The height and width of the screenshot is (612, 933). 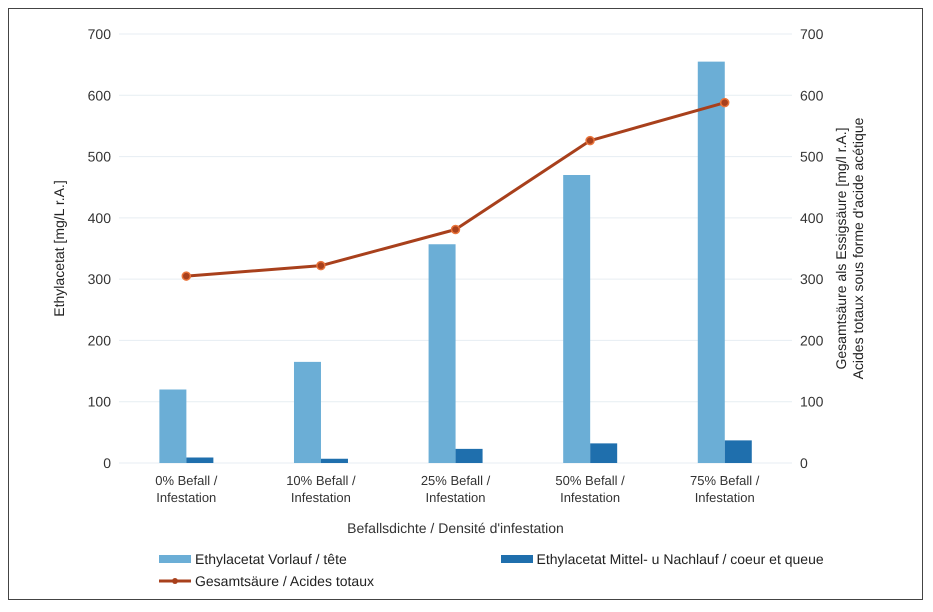 I want to click on x-tick-label: 25% Befall / Infestation, so click(x=455, y=489).